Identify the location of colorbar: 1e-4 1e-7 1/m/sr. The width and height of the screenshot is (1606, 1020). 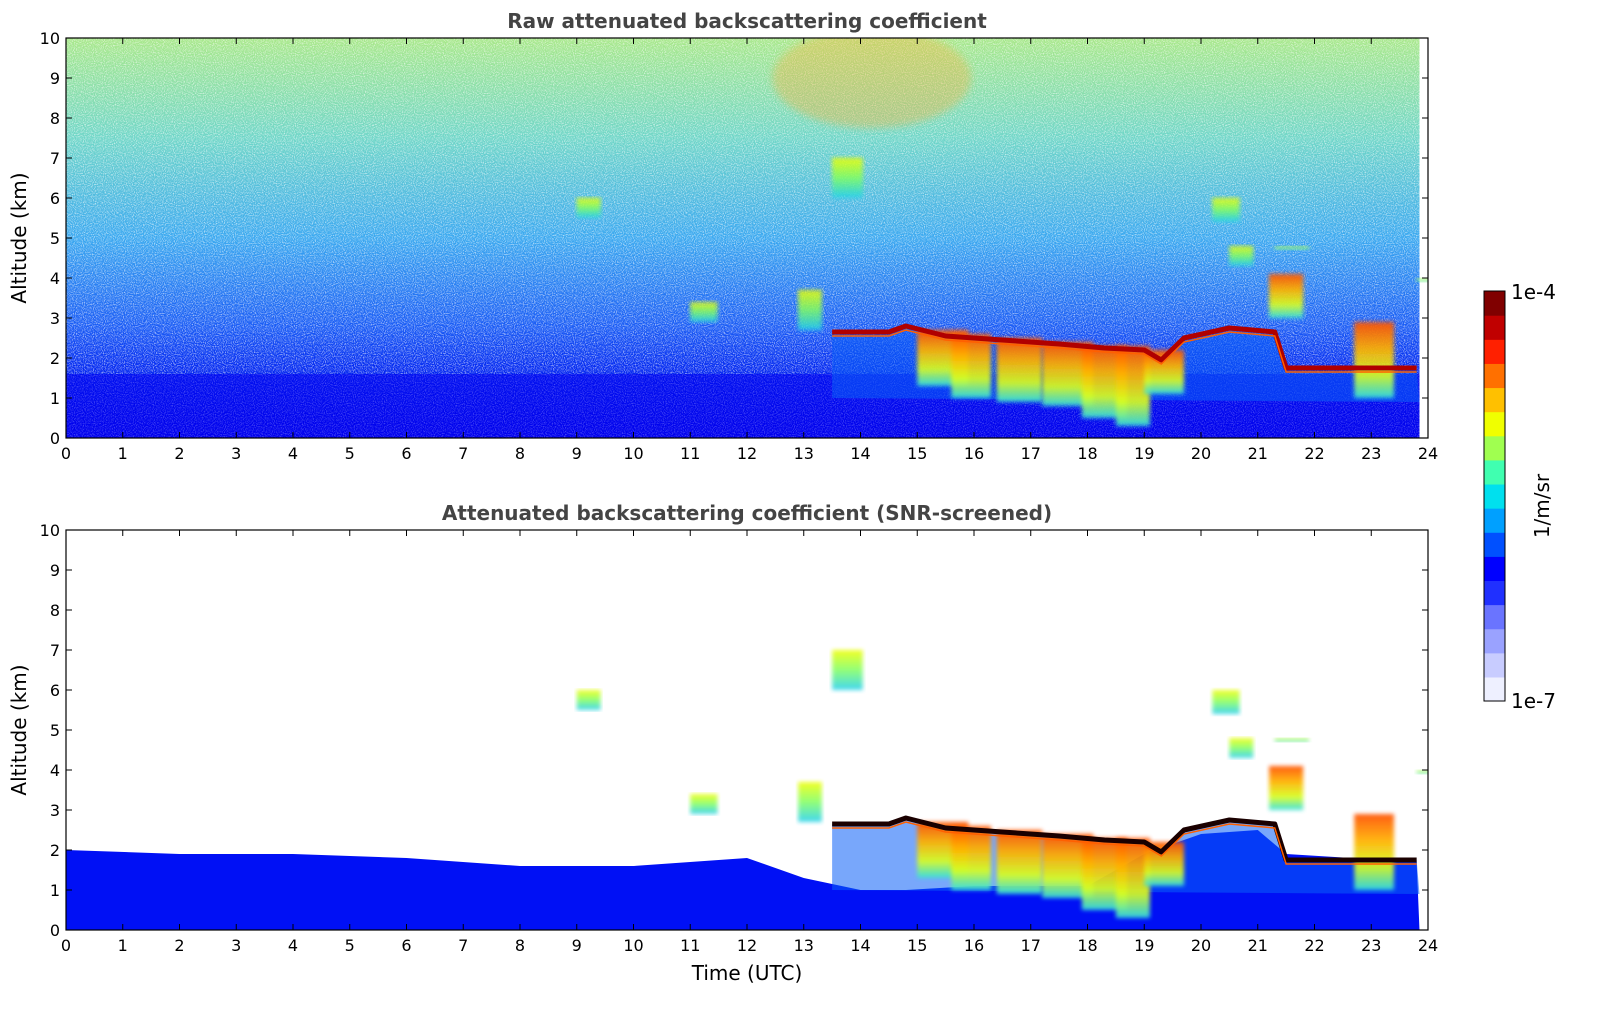
(1519, 496).